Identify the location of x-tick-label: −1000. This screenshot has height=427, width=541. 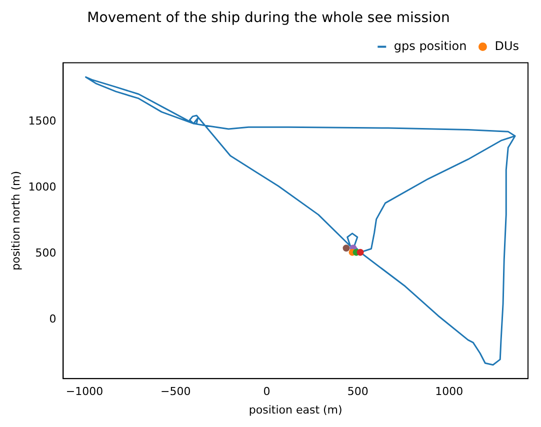
(85, 391).